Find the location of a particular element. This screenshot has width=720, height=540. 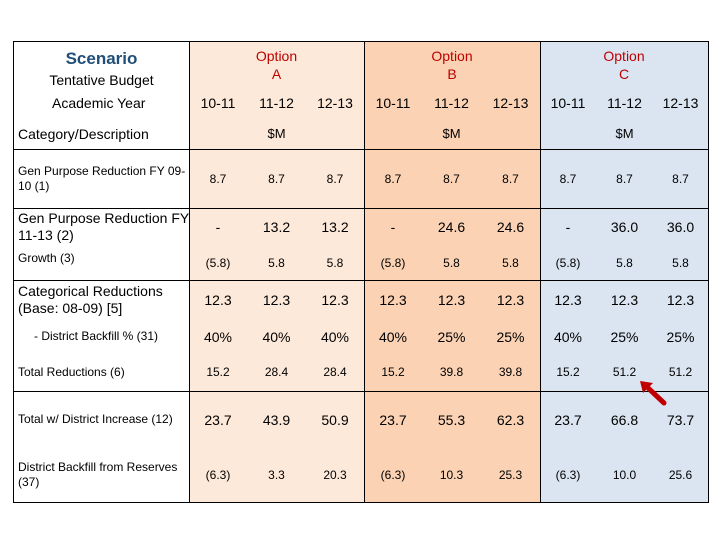

row-label: Gen Purpose Reduction FY 09-10 (1) is located at coordinates (102, 178).